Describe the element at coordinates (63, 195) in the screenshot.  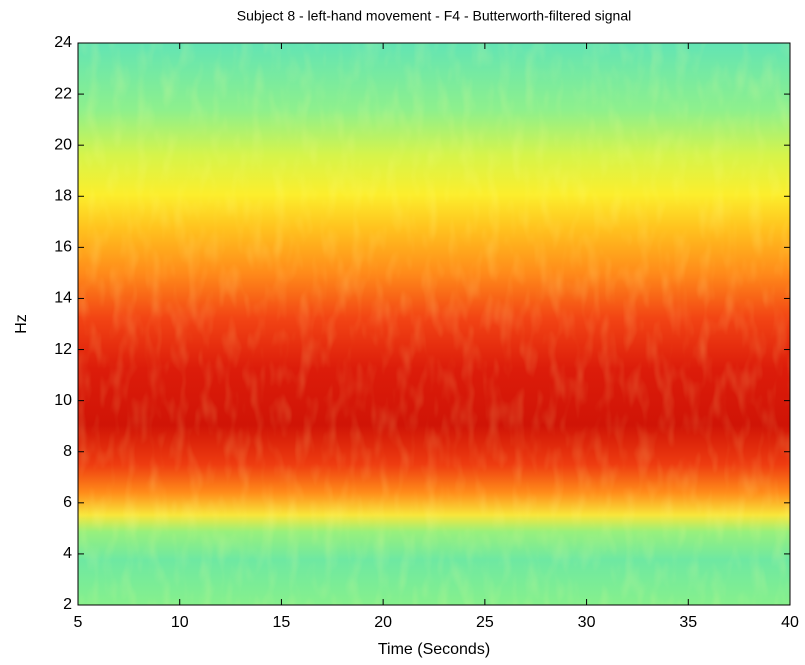
I see `y-tick-label: 18` at that location.